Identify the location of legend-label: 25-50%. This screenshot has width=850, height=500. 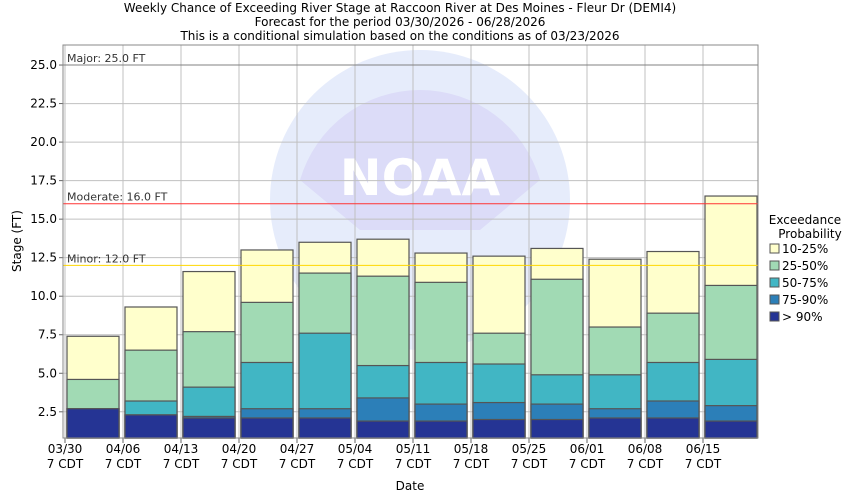
(805, 266).